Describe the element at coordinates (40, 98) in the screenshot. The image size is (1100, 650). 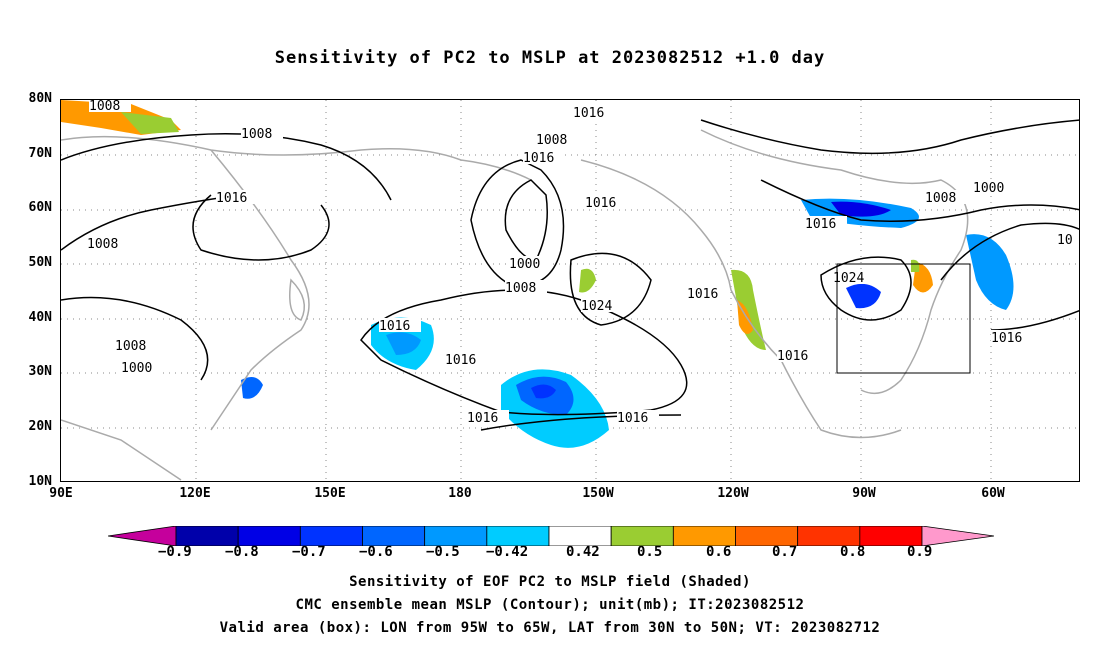
I see `lat-label-80n: 80N` at that location.